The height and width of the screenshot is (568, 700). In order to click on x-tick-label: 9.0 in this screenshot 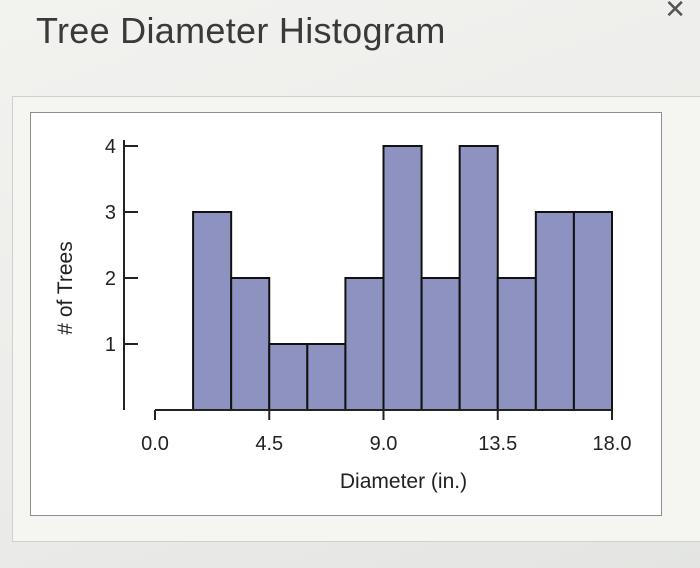, I will do `click(384, 444)`.